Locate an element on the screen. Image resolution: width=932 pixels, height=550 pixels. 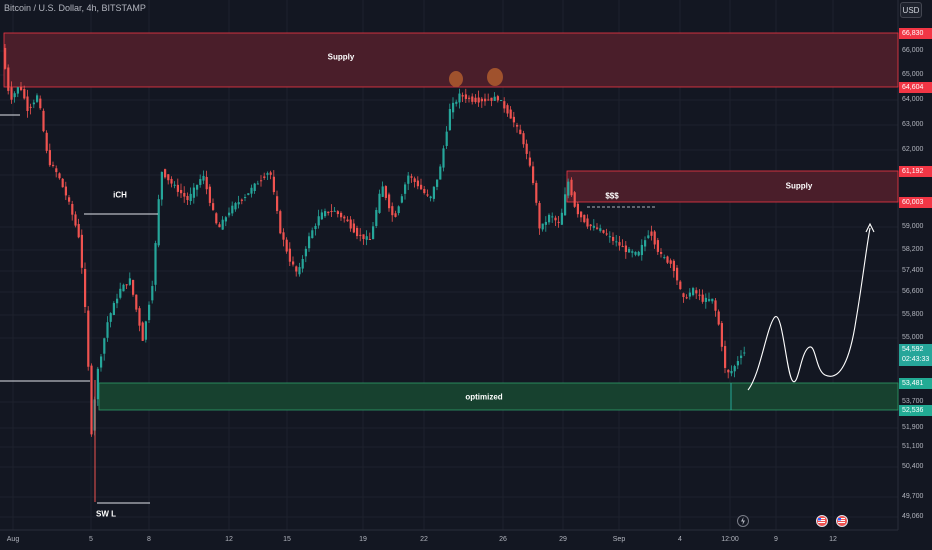
price-tick-label: 59,000 is located at coordinates (913, 226).